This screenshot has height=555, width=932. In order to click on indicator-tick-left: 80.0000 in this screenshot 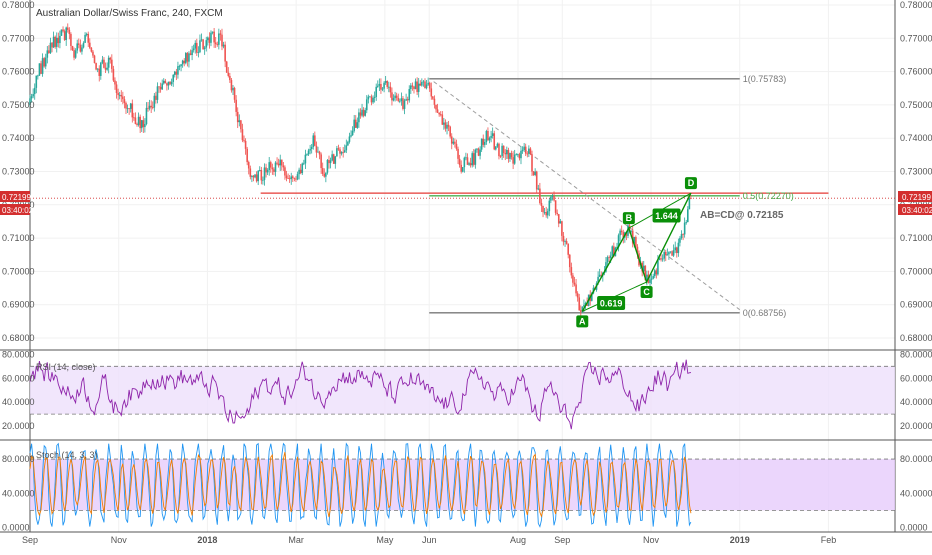, I will do `click(18, 459)`.